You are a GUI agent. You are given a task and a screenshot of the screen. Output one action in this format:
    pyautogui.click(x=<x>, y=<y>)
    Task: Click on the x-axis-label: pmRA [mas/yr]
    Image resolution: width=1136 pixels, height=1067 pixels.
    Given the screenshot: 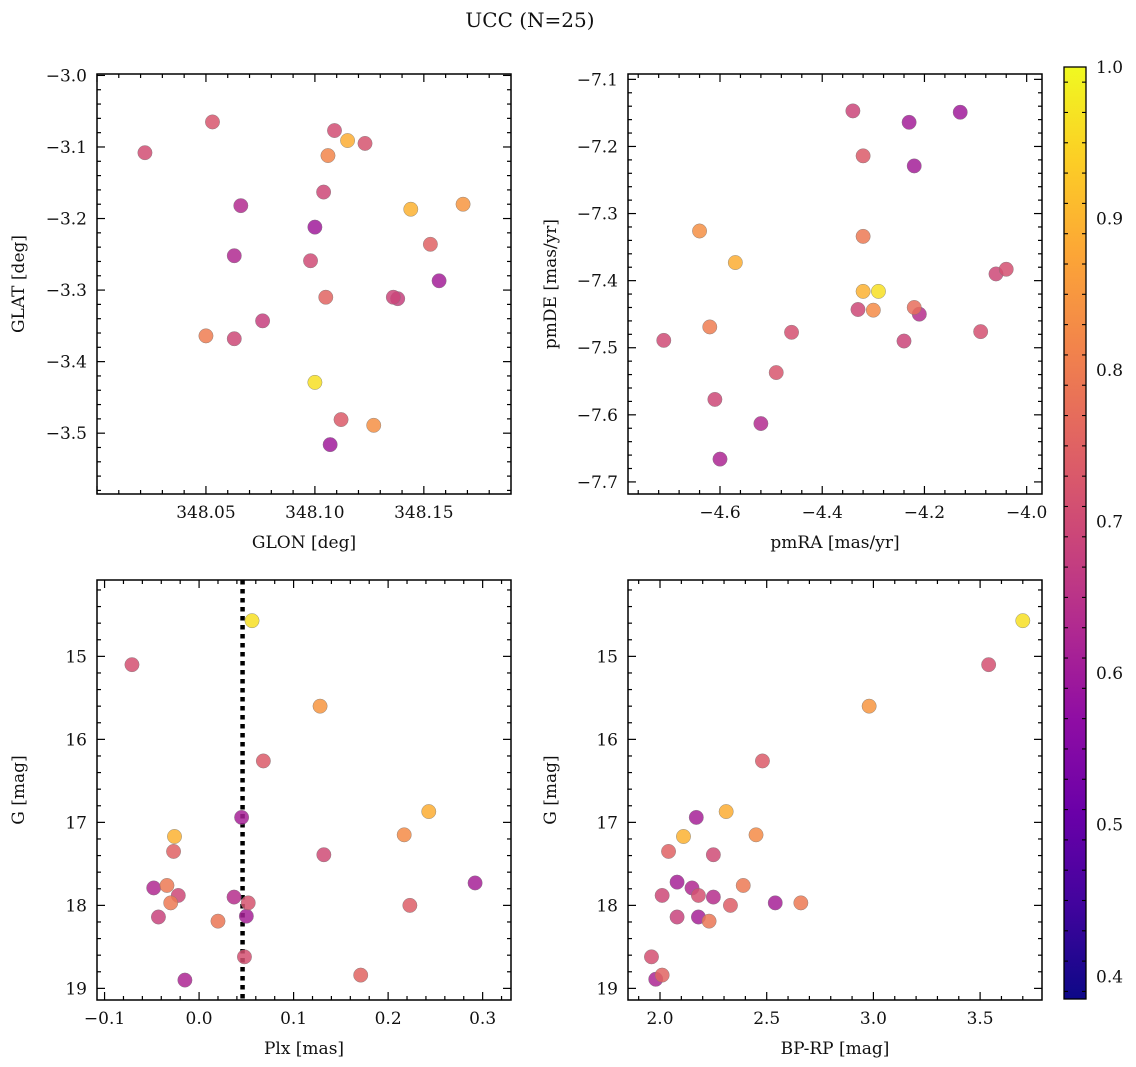 What is the action you would take?
    pyautogui.click(x=834, y=543)
    